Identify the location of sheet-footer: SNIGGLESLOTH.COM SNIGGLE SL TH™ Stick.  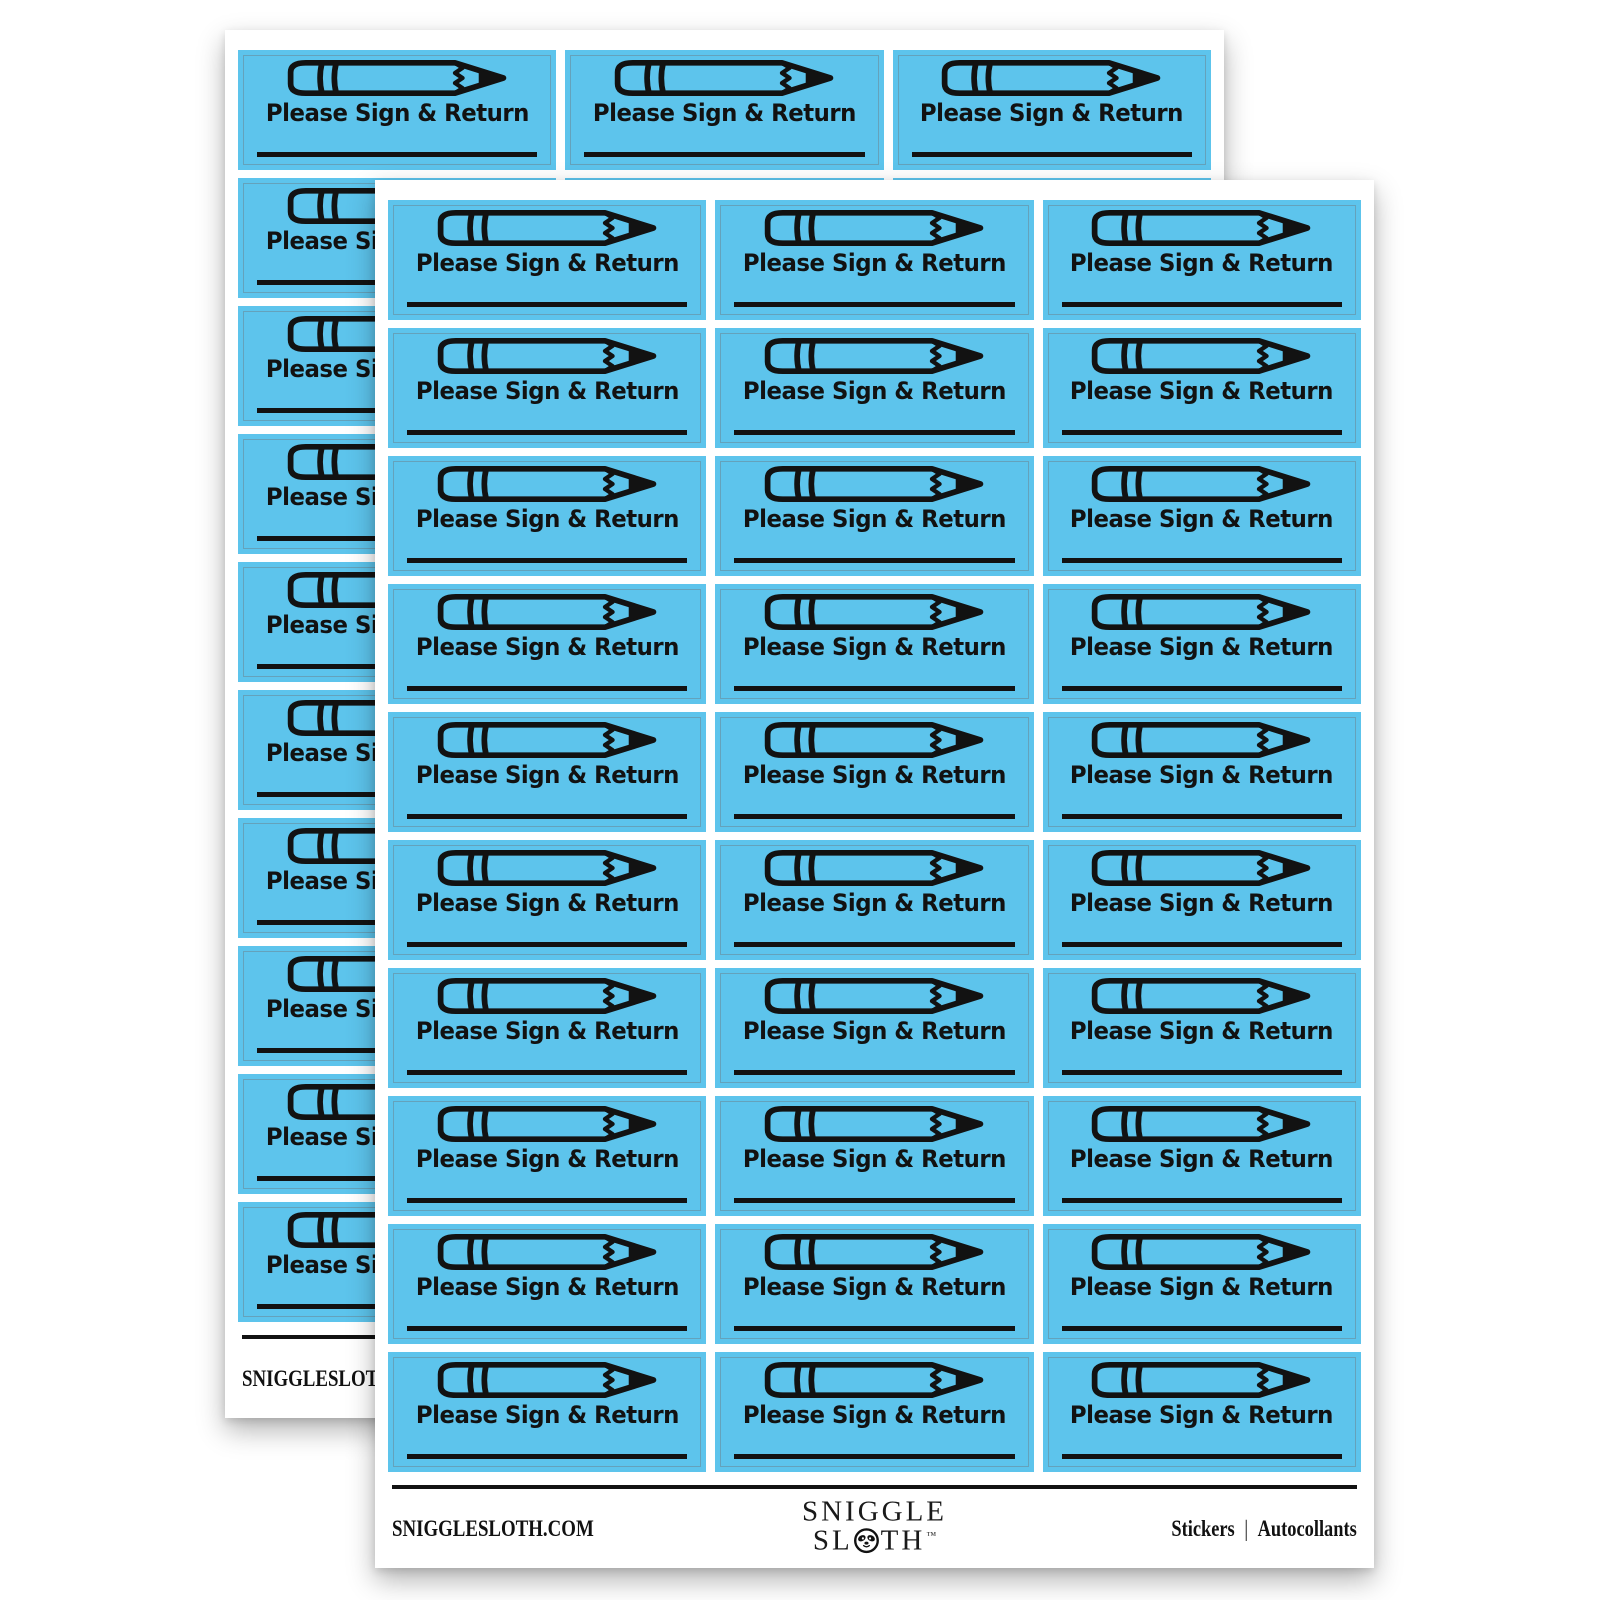
(874, 1526).